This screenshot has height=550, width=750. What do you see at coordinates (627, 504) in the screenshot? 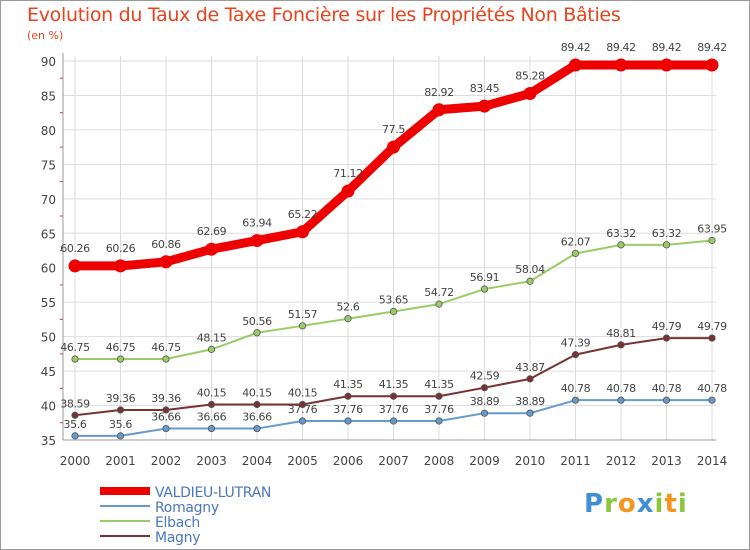
I see `logo-letter: o` at bounding box center [627, 504].